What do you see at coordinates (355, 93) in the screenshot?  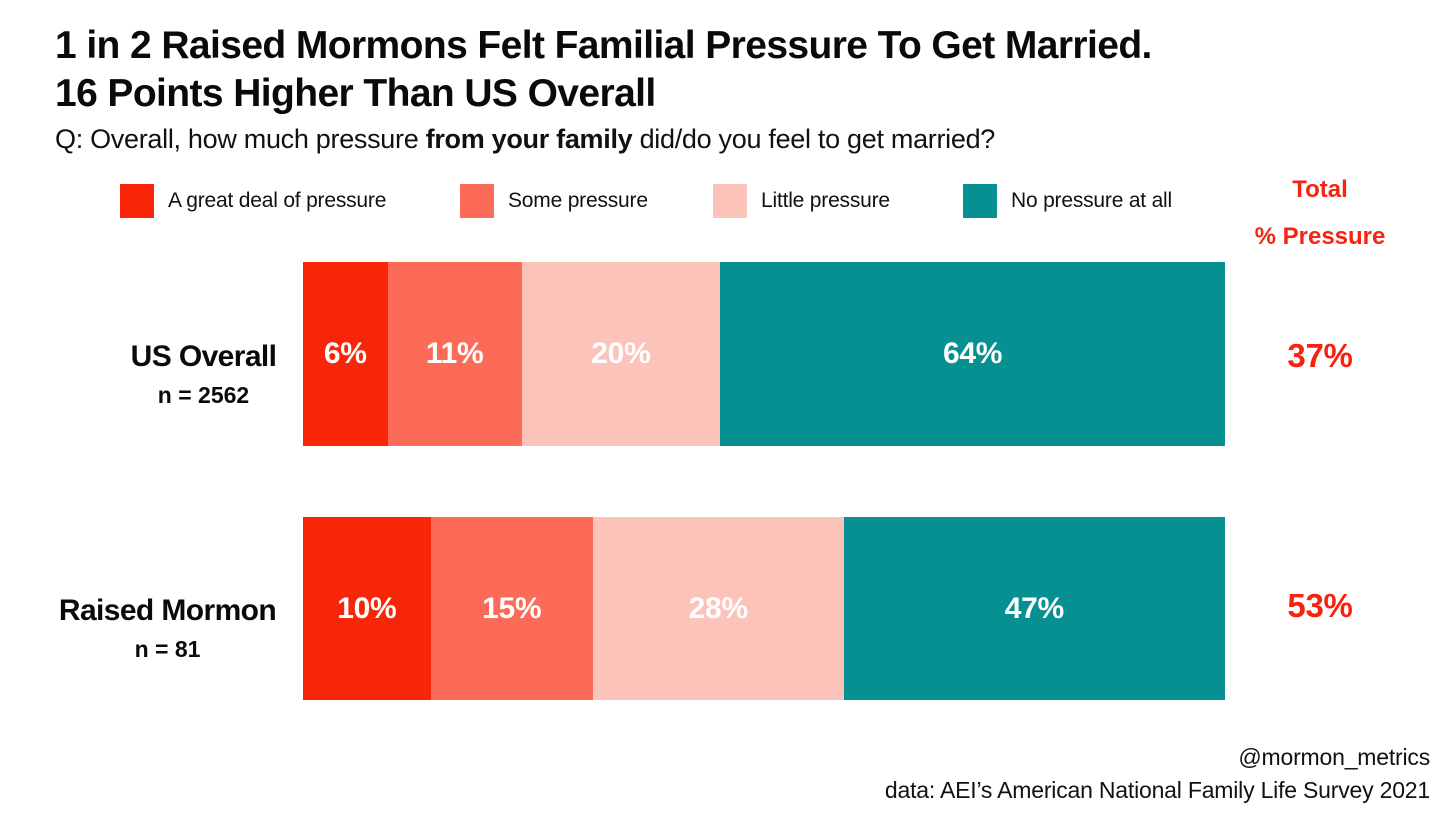 I see `chart-title-line2: 16 Points Higher Than US Overall` at bounding box center [355, 93].